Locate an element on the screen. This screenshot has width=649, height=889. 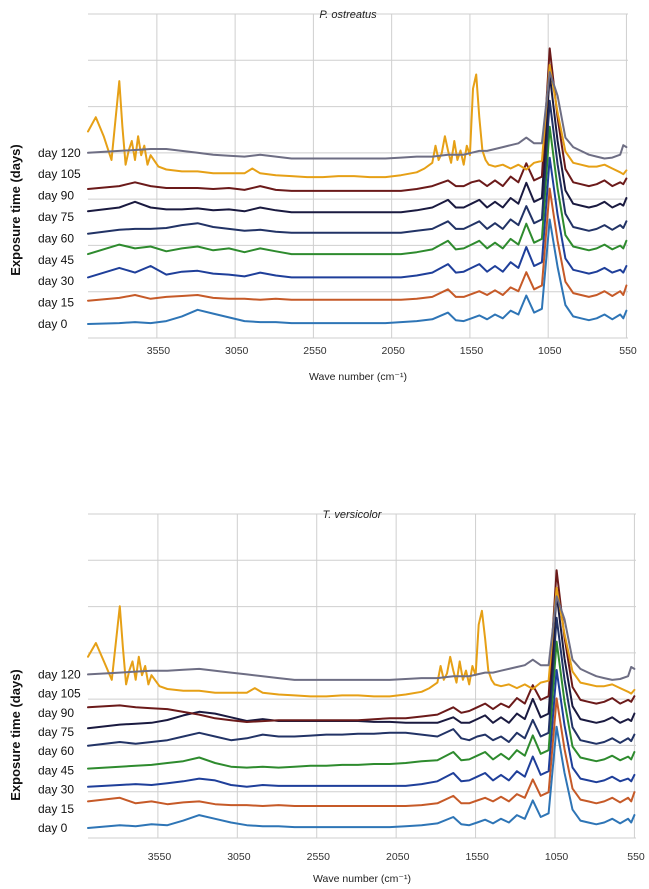
chart-title: P. ostreatus is located at coordinates (348, 15).